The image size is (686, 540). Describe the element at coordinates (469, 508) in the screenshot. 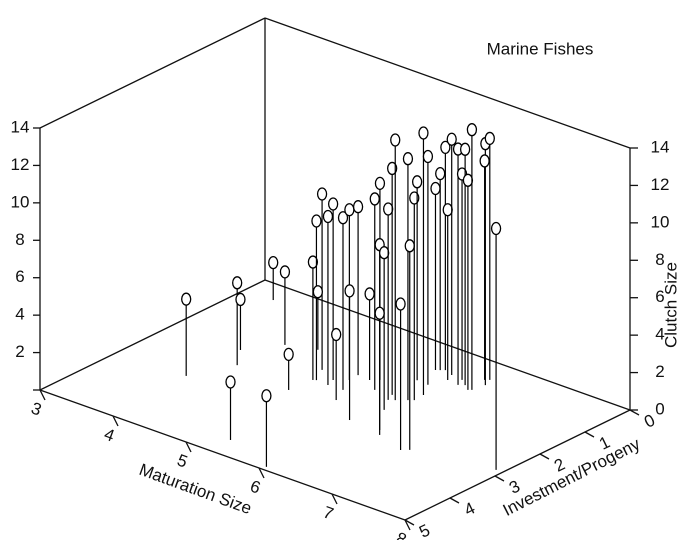

I see `y-tick-label: 4` at that location.